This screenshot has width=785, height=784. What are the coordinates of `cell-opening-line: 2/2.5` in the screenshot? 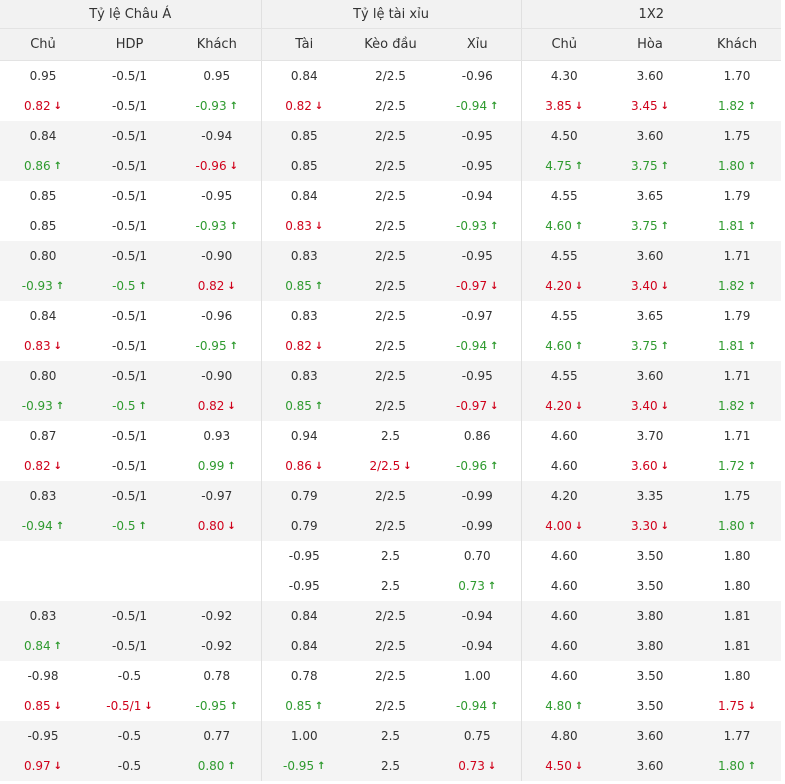 It's located at (390, 196).